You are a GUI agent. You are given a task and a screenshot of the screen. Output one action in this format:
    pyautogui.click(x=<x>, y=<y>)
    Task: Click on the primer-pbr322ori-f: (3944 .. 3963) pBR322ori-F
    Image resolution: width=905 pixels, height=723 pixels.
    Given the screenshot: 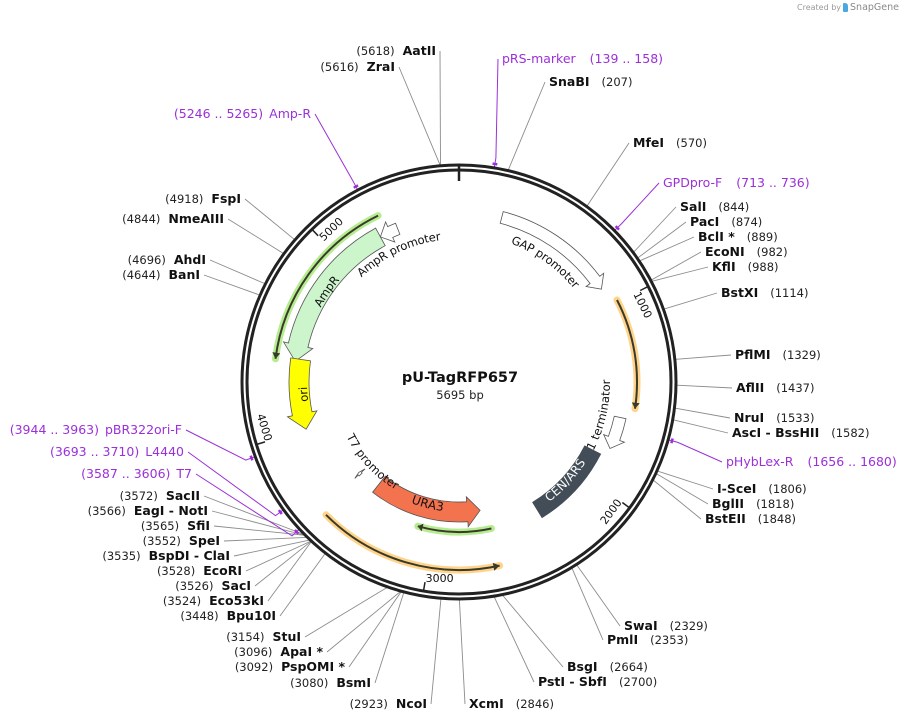 What is the action you would take?
    pyautogui.click(x=96, y=430)
    